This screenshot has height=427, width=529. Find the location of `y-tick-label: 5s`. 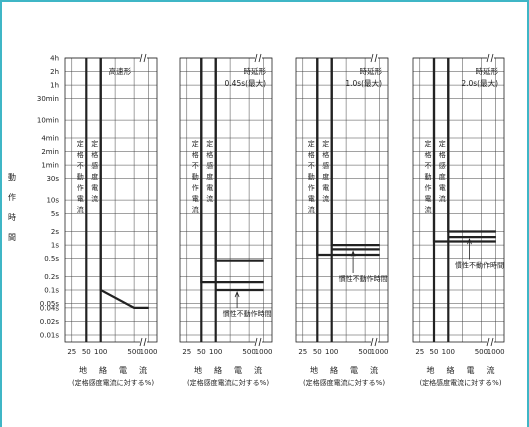

y-tick-label: 5s is located at coordinates (55, 214).